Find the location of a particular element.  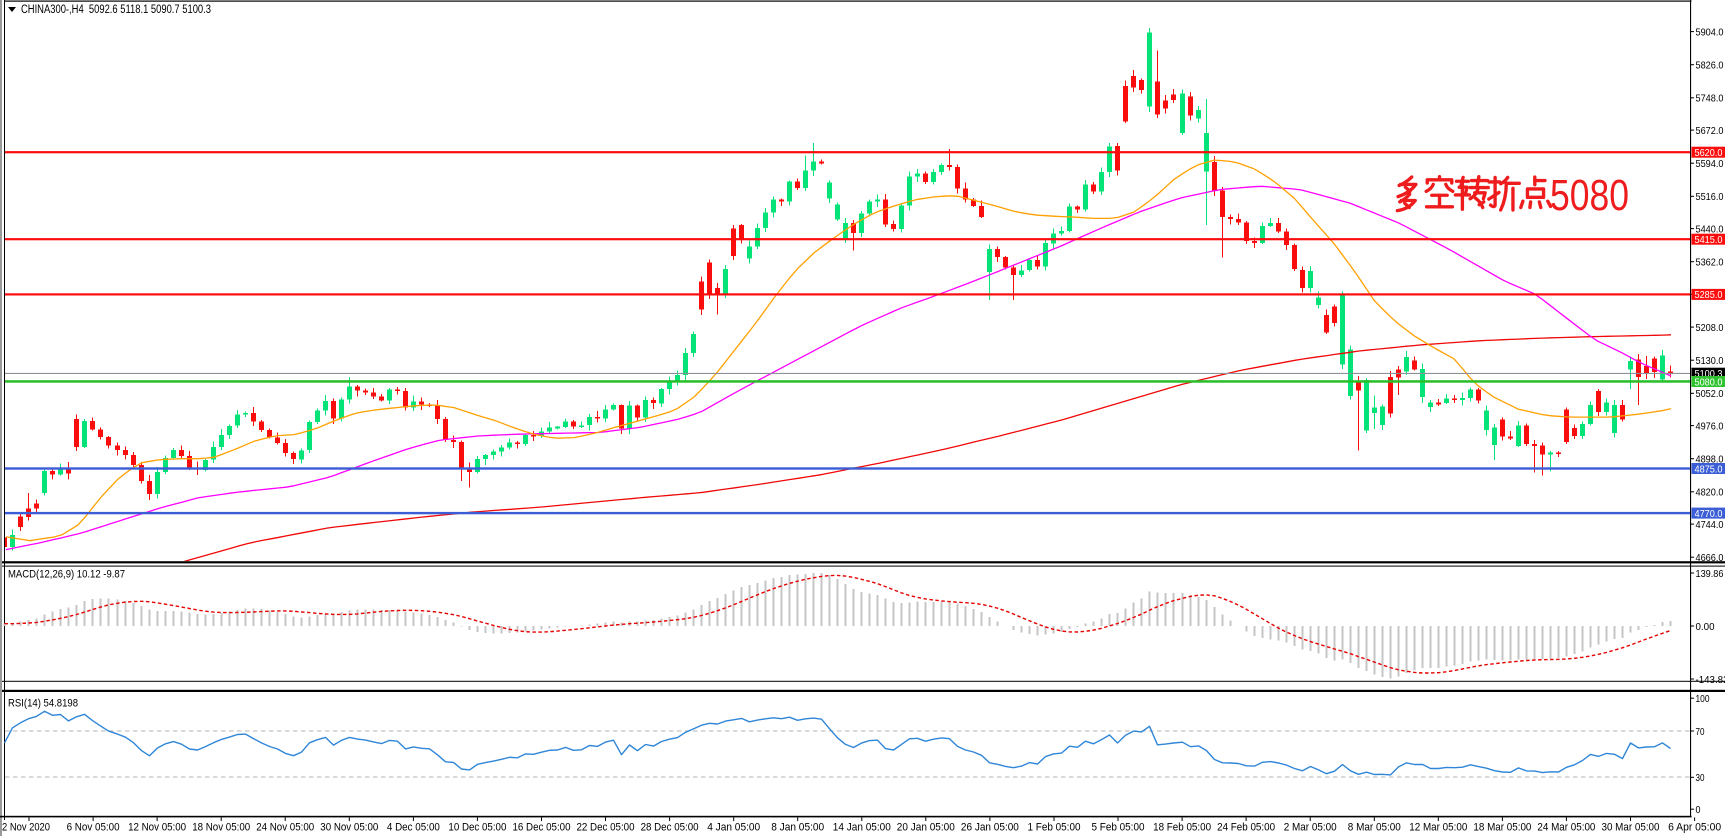

svg-text: 28 Dec 05:00 is located at coordinates (670, 828).